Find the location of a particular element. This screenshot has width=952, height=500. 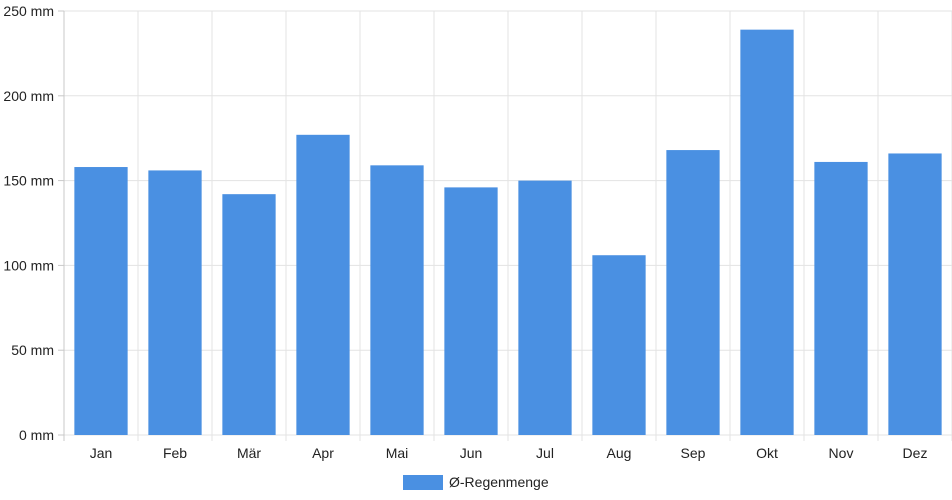

x-tick-label: Sep is located at coordinates (693, 453).